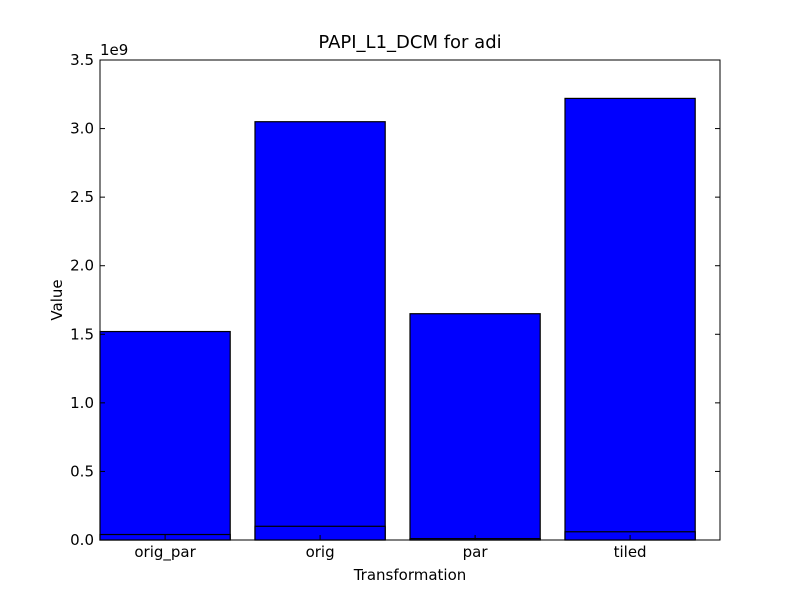  What do you see at coordinates (57, 299) in the screenshot?
I see `y-axis-label: Value` at bounding box center [57, 299].